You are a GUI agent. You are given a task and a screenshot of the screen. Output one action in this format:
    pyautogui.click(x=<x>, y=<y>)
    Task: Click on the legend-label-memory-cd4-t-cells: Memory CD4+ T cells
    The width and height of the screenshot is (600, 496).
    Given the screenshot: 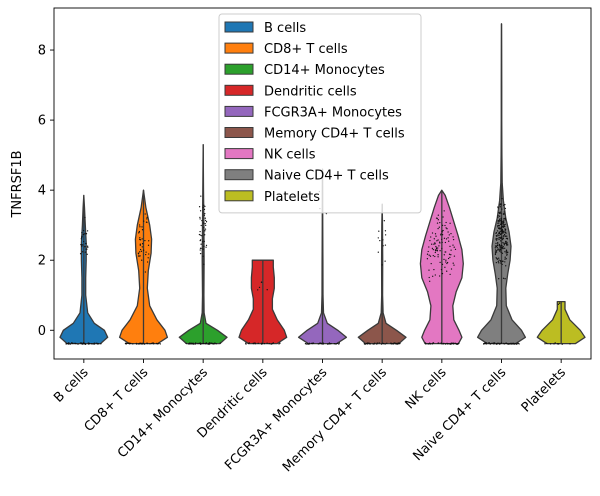 What is the action you would take?
    pyautogui.click(x=334, y=134)
    